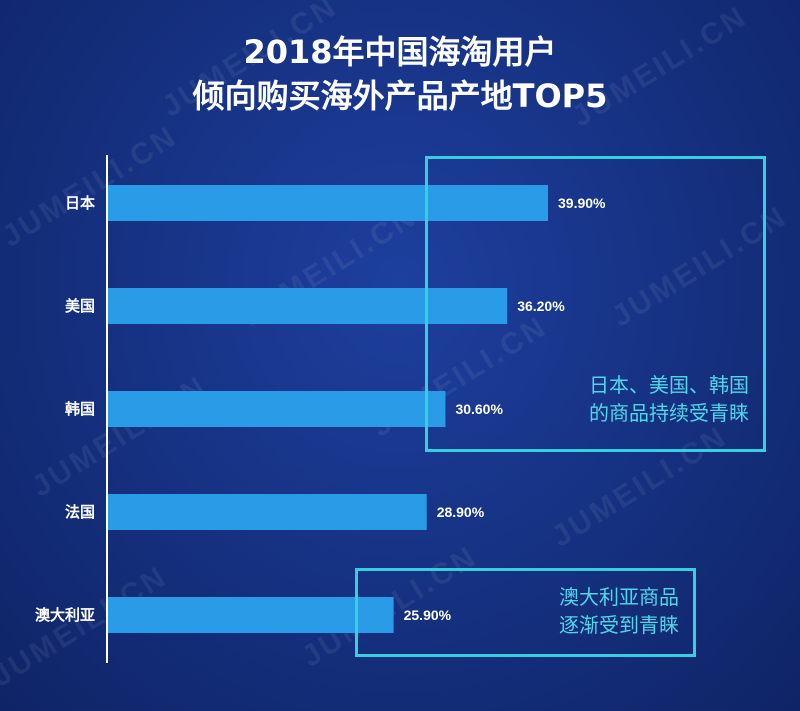  I want to click on chart-title: 2018年中国海淘用户 倾向购买海外产品产地TOP5, so click(400, 74).